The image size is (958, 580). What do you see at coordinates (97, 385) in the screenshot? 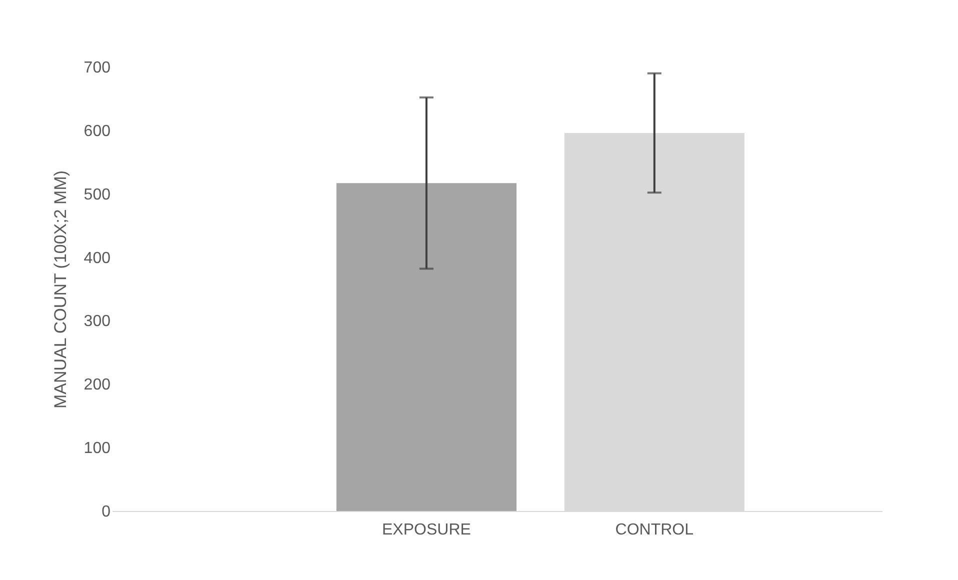
I see `y-tick-label: 200` at bounding box center [97, 385].